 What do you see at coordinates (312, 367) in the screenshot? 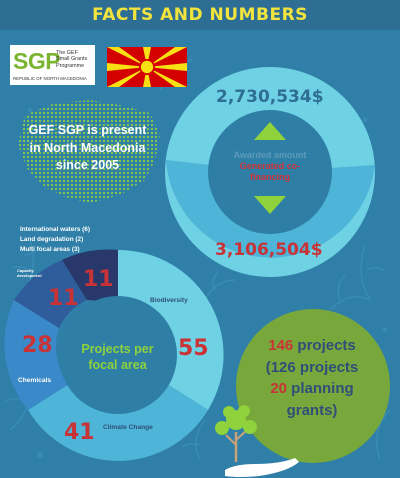
I see `projects-line-2: (126 projects` at bounding box center [312, 367].